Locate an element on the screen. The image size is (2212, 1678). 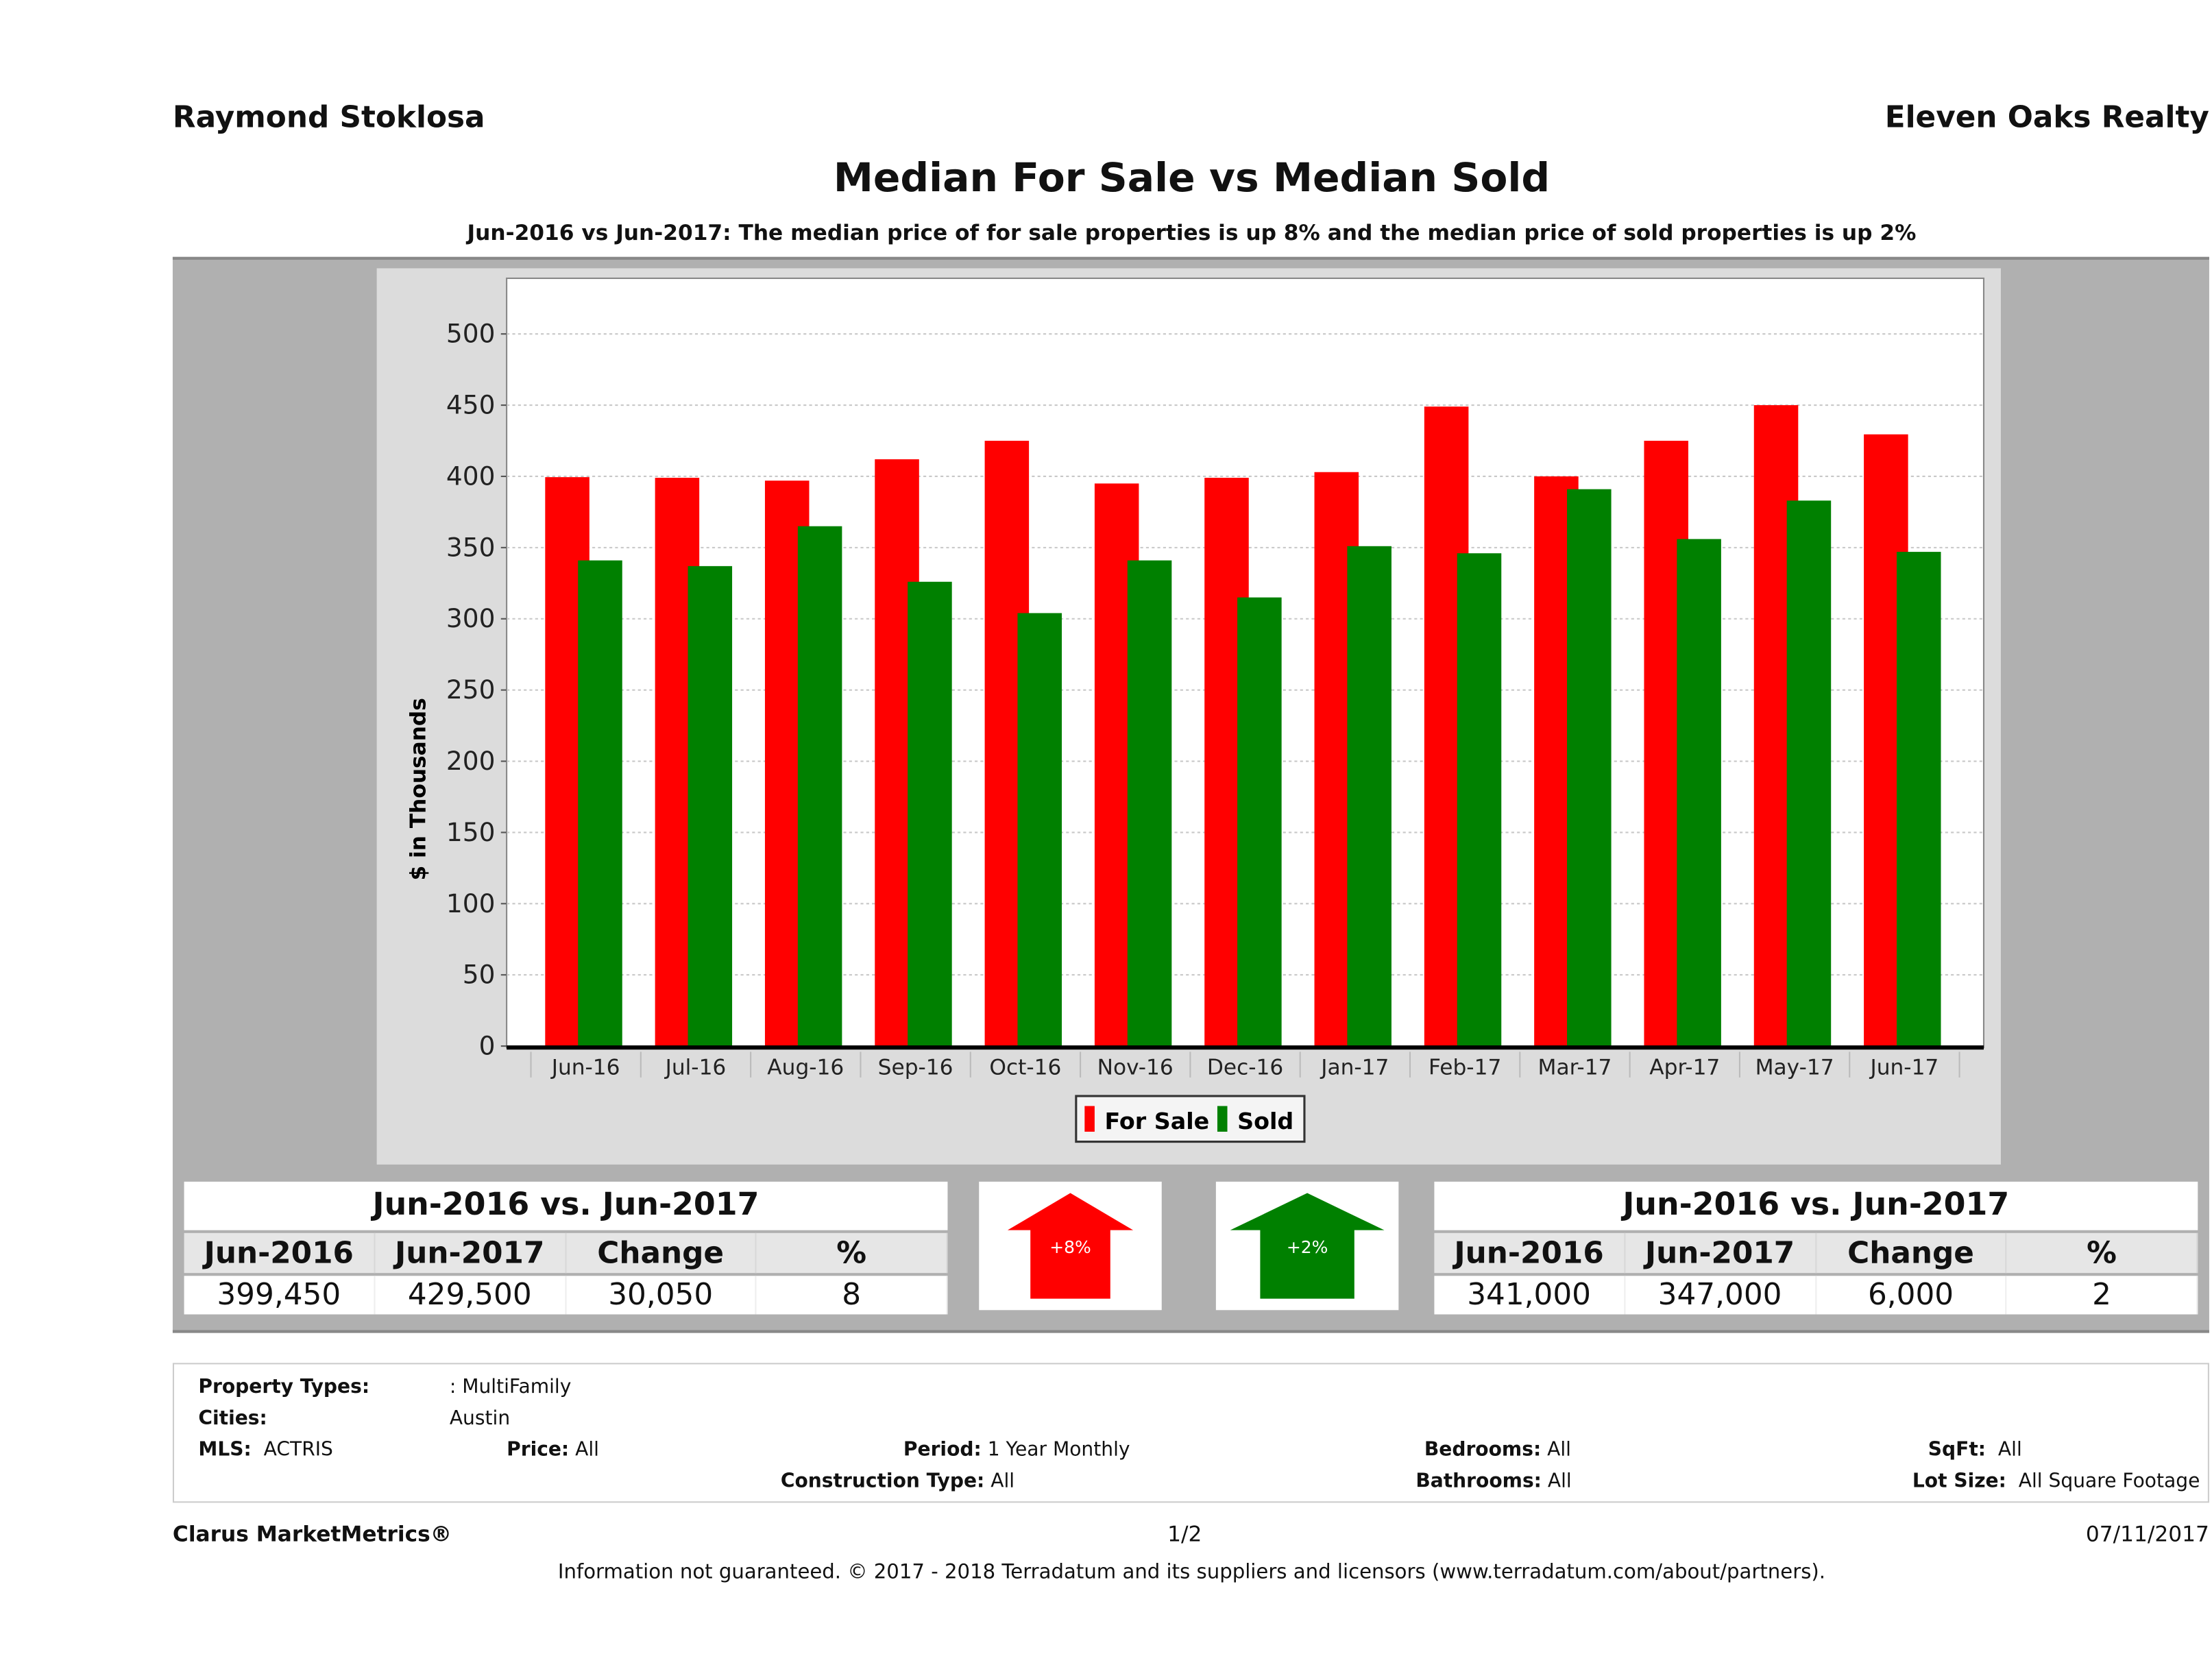
legend-label-for-sale: For Sale is located at coordinates (1156, 1121).